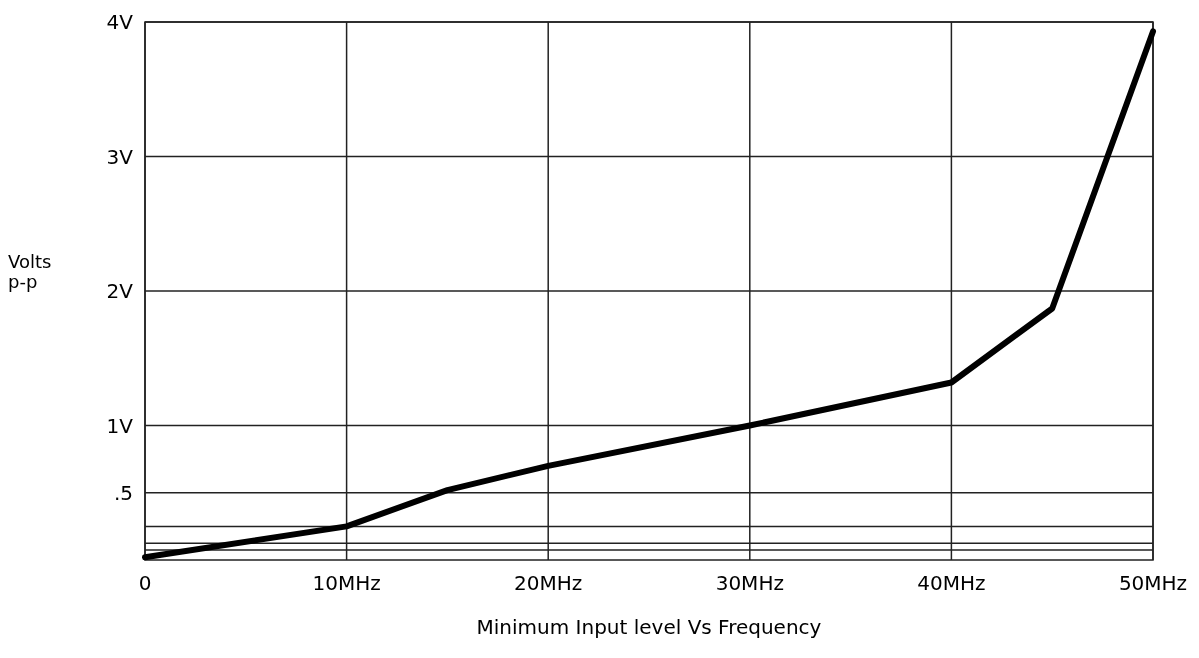  What do you see at coordinates (123, 492) in the screenshot?
I see `y-tick-label: .5` at bounding box center [123, 492].